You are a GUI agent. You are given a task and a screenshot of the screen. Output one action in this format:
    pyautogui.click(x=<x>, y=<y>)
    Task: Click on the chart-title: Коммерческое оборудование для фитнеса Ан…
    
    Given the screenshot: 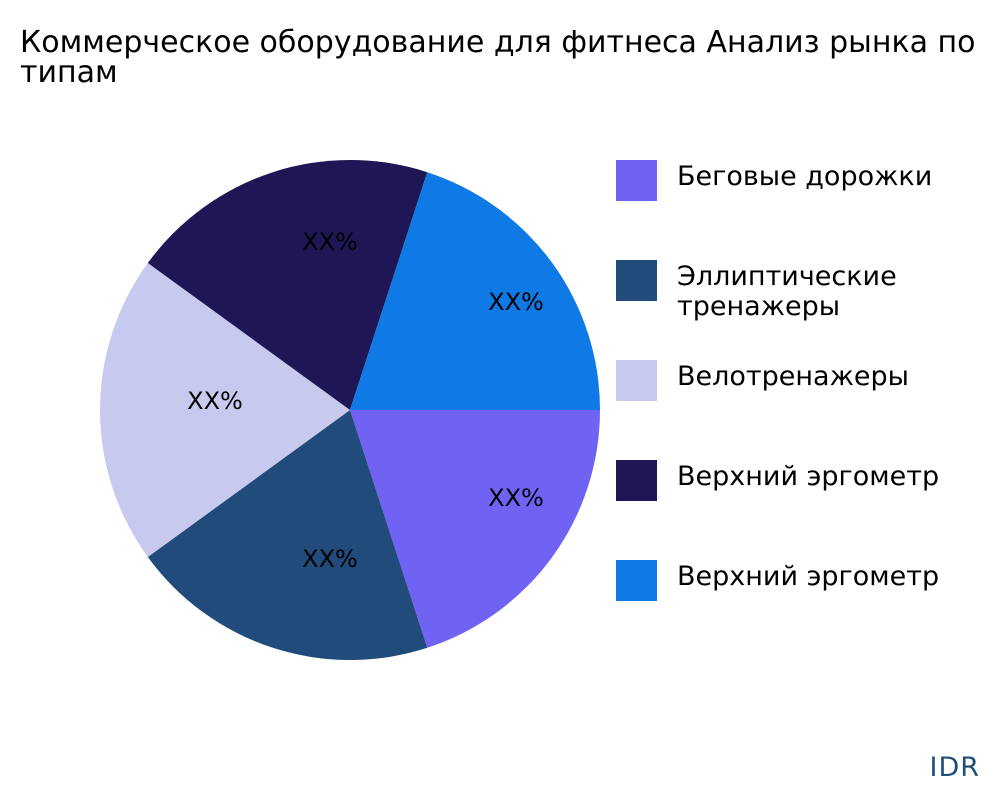 What is the action you would take?
    pyautogui.click(x=510, y=58)
    